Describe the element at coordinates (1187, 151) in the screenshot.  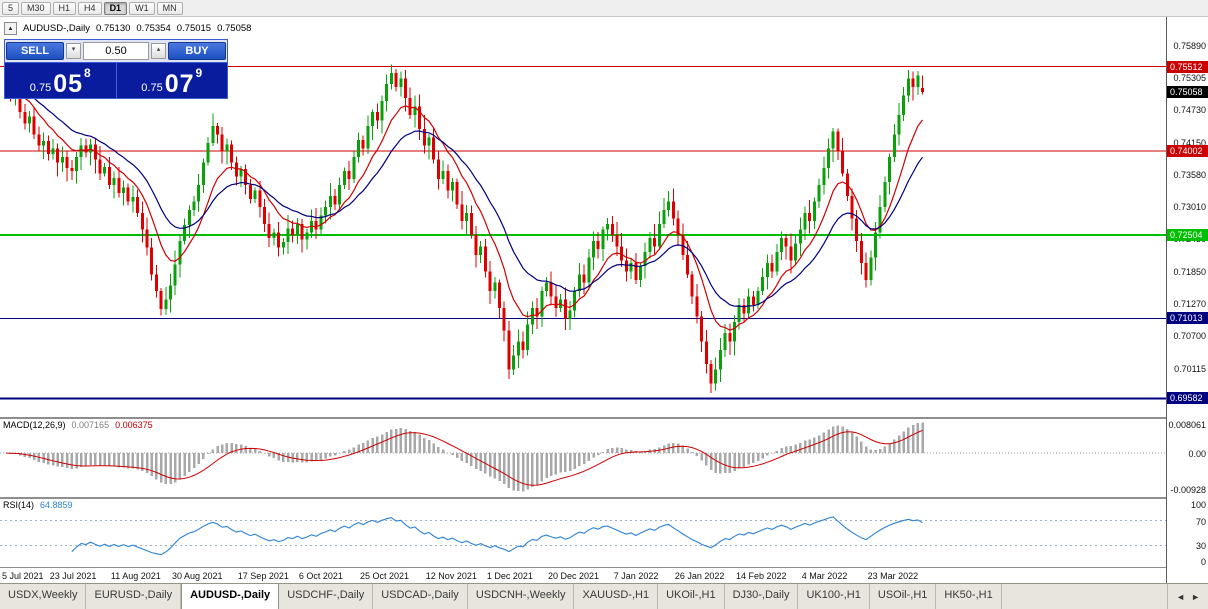
I see `price-level-badge: 0.74002` at that location.